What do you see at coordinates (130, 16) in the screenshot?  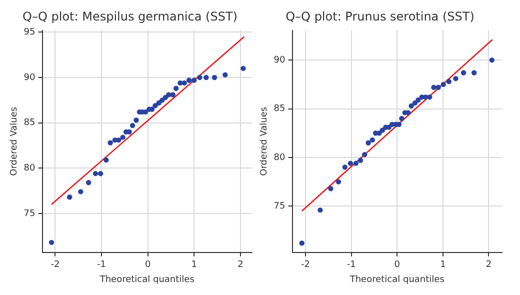 I see `chart-title: Q–Q plot: Mespilus germanica (SST)` at bounding box center [130, 16].